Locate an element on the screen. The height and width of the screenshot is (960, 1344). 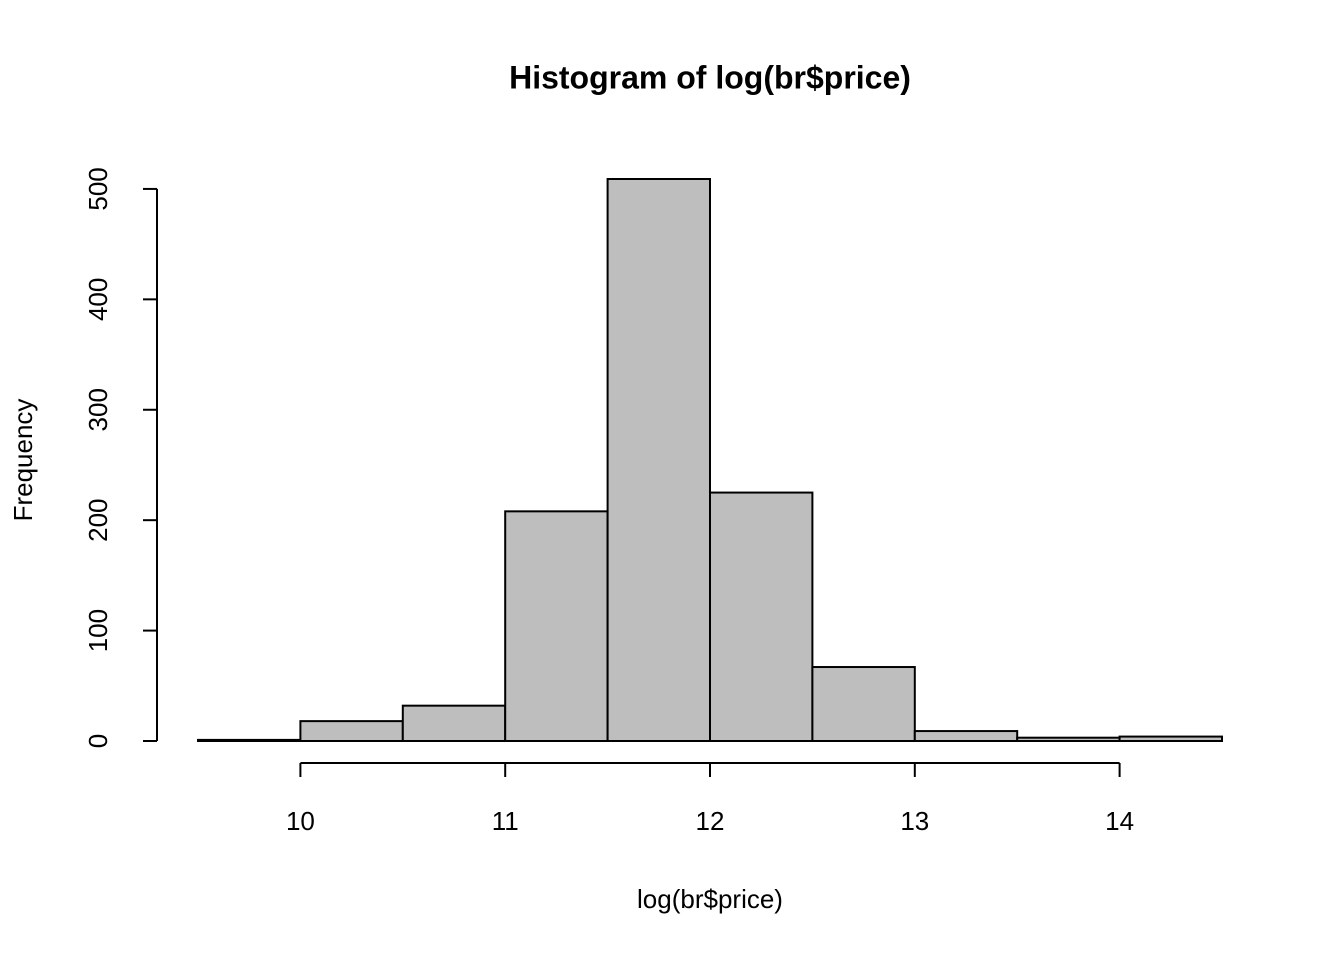
y-tick-label: 500 is located at coordinates (98, 188).